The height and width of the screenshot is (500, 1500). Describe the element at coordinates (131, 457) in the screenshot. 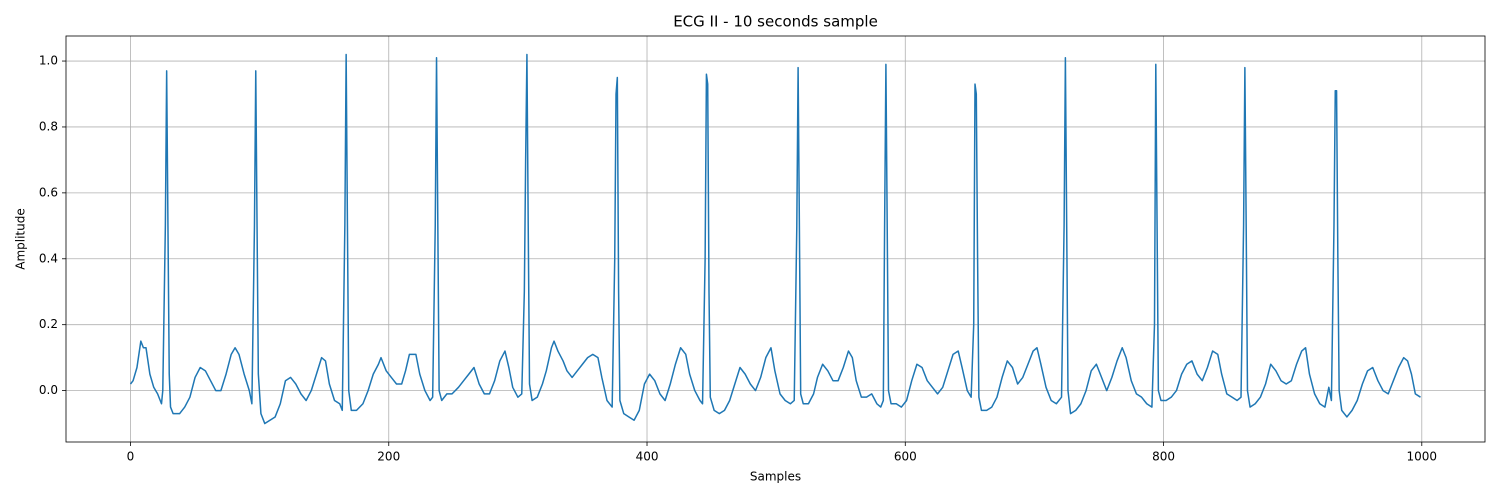

I see `x-tick-label: 0` at that location.